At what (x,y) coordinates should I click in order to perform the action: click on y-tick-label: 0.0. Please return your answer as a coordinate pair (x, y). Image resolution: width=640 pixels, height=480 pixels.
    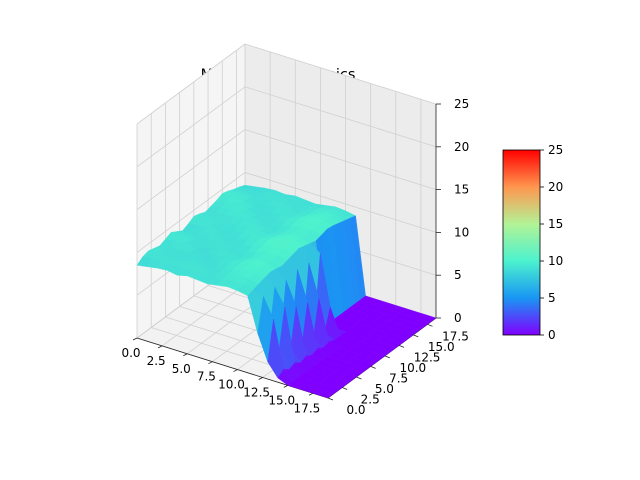
    Looking at the image, I should click on (355, 410).